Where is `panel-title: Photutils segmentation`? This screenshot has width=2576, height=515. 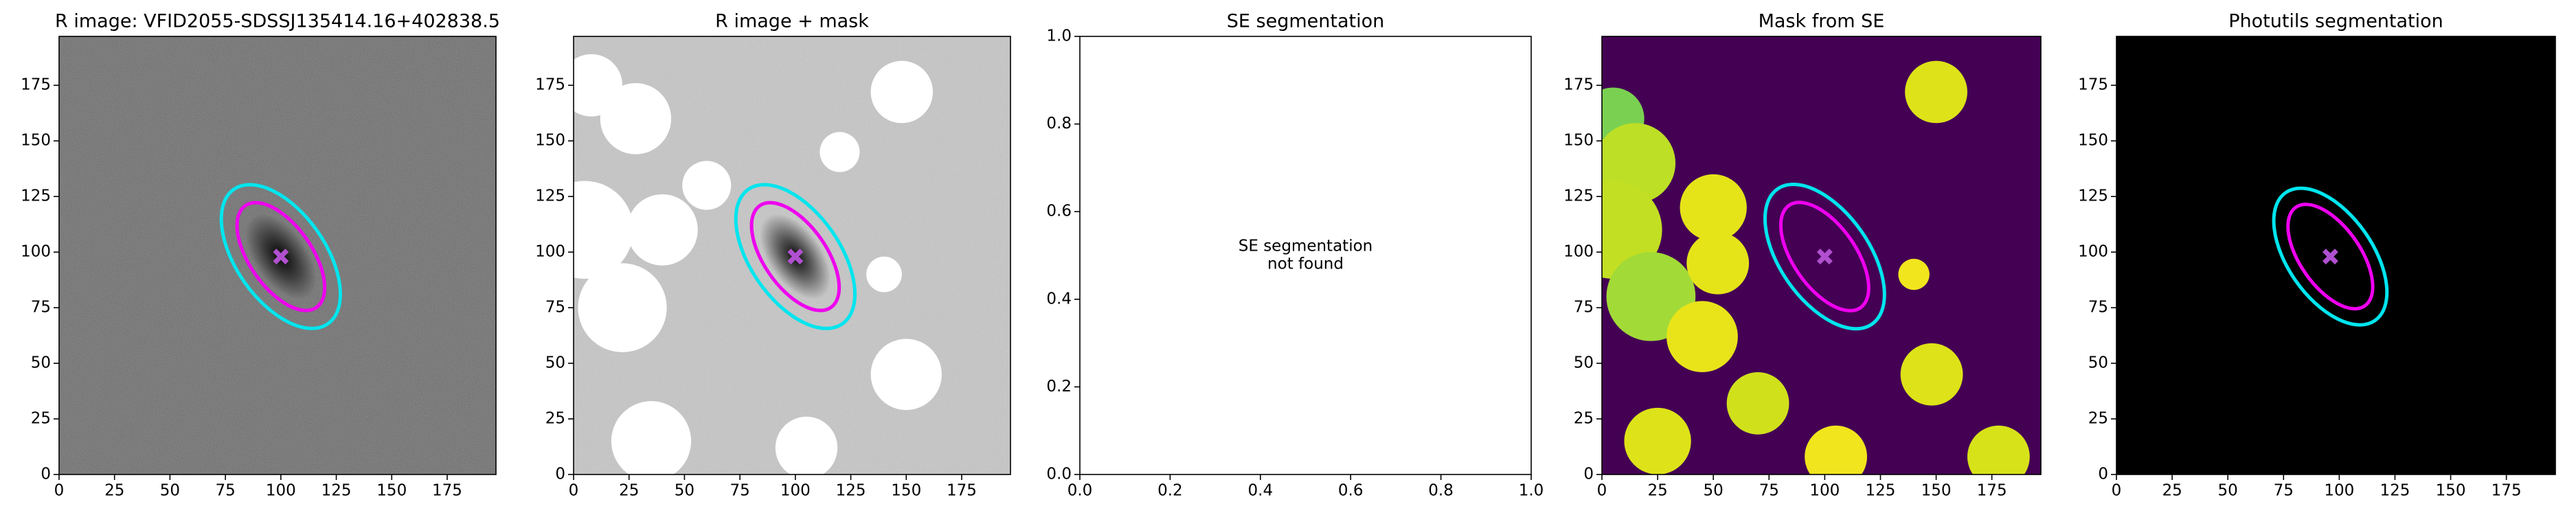 panel-title: Photutils segmentation is located at coordinates (2335, 21).